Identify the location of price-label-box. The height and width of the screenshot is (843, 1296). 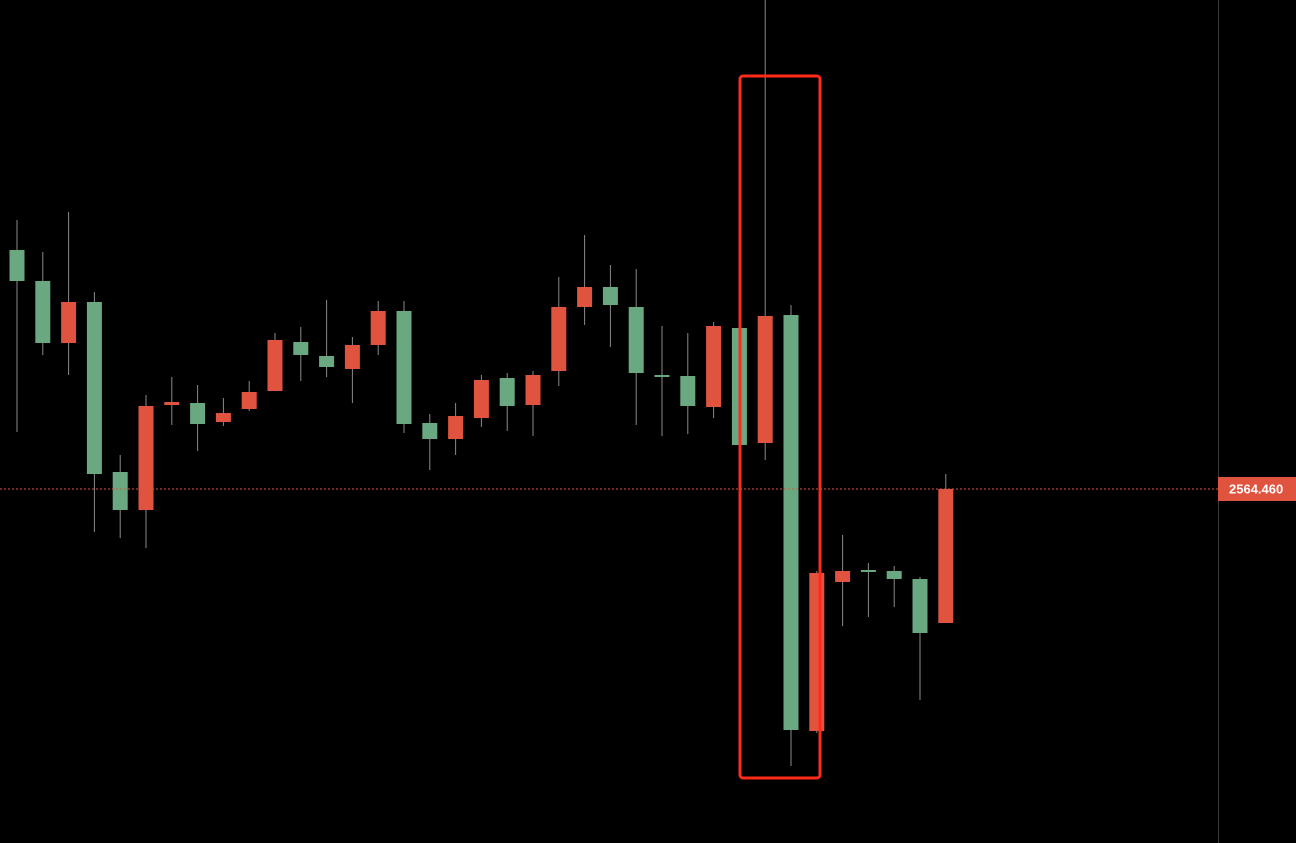
(1257, 489).